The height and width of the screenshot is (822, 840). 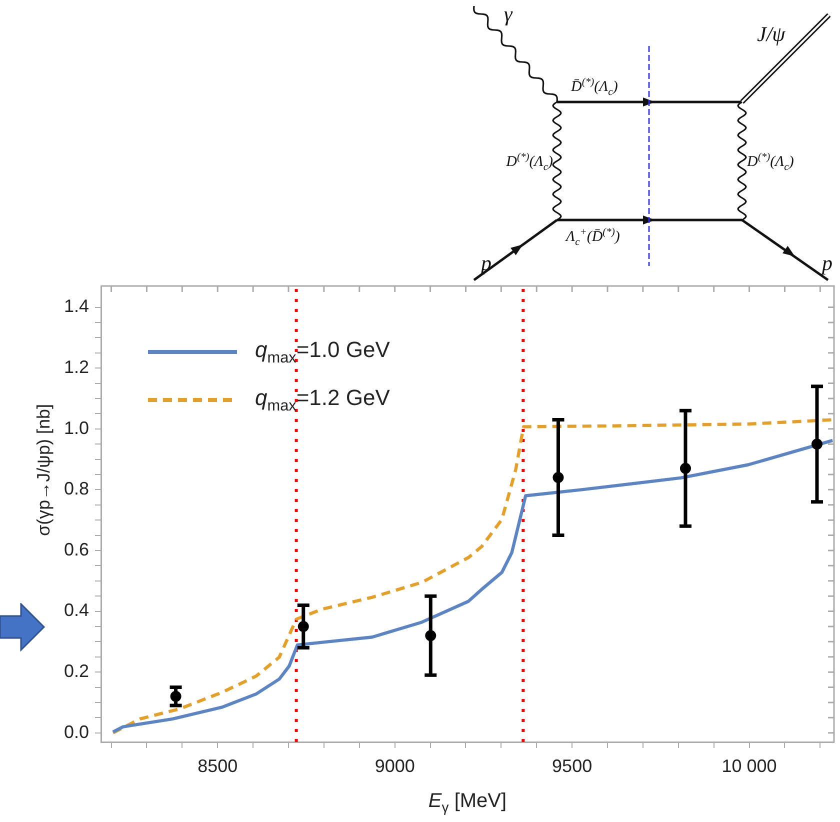 What do you see at coordinates (76, 549) in the screenshot?
I see `y-tick-label: 0.6` at bounding box center [76, 549].